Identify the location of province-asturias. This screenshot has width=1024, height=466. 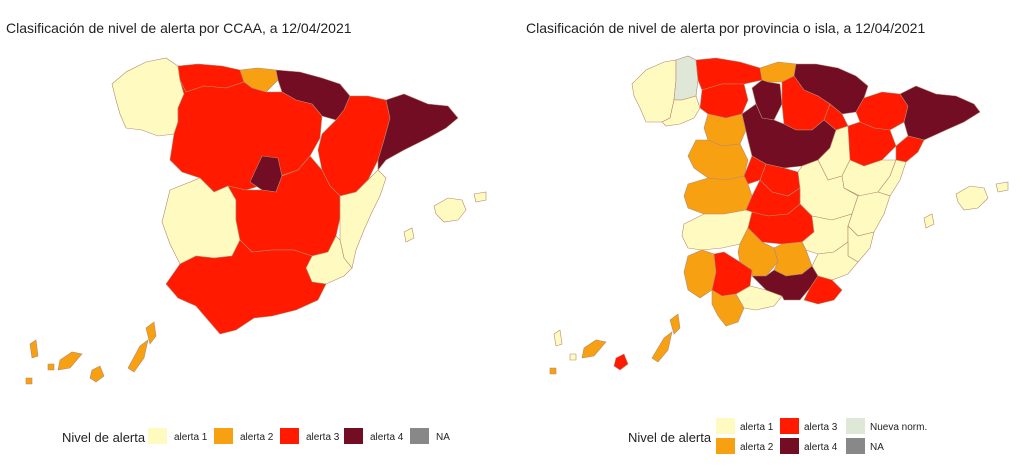
(729, 74).